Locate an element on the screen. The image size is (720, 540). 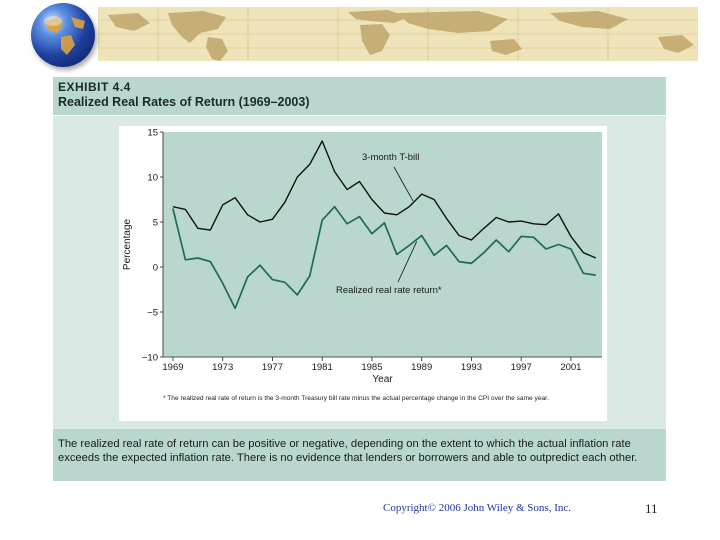
x-tick-label: 1989 is located at coordinates (421, 367).